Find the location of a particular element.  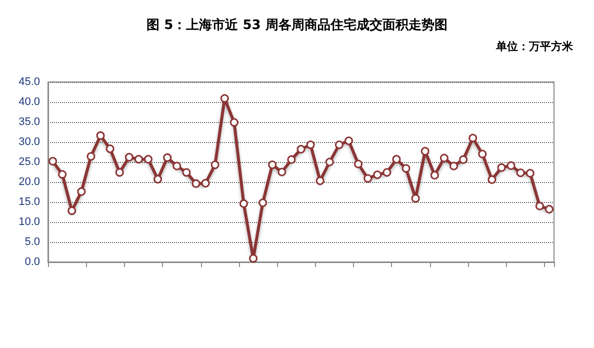

y-tick-label: 5.0 is located at coordinates (32, 242).